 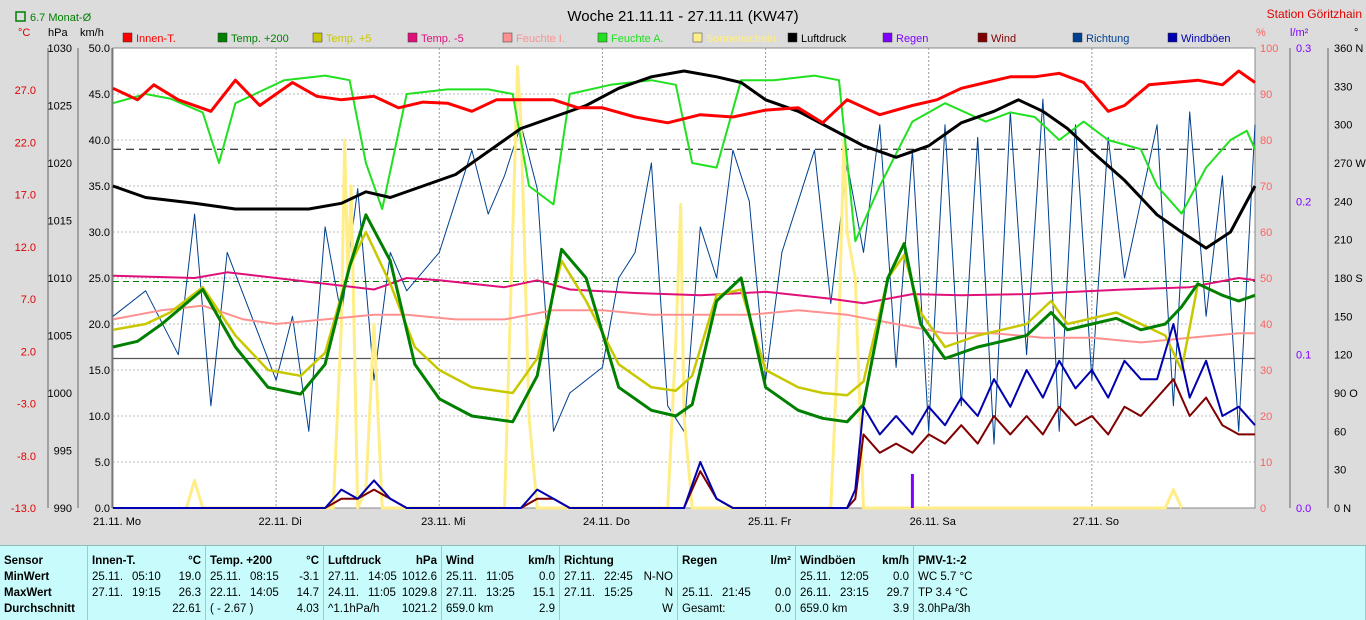 I want to click on table-cell-row: 25.11. 12:05 0.0, so click(x=854, y=577).